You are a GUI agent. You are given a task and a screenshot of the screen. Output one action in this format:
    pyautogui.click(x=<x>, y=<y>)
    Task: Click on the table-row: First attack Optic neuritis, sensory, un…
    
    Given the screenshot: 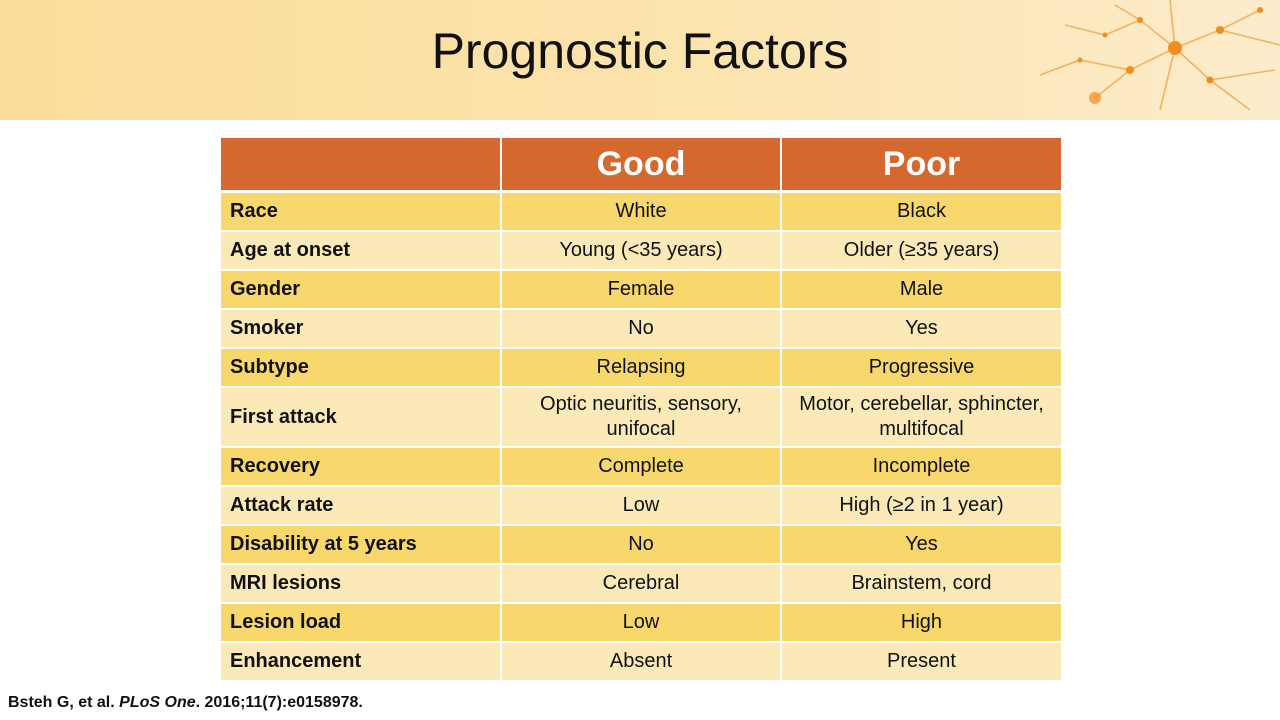 What is the action you would take?
    pyautogui.click(x=641, y=417)
    